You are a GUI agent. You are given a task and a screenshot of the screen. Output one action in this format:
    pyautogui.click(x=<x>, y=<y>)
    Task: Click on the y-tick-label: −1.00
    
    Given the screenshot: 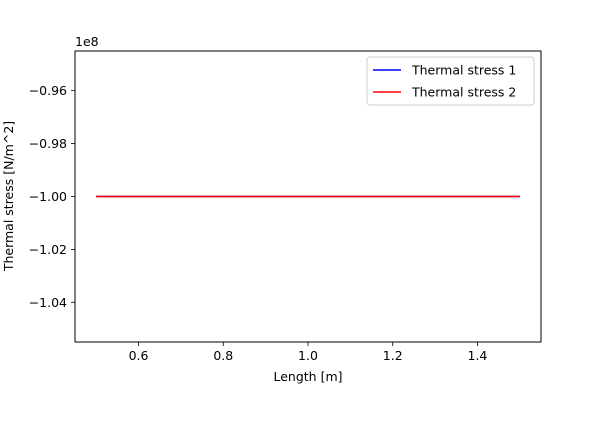 What is the action you would take?
    pyautogui.click(x=48, y=196)
    